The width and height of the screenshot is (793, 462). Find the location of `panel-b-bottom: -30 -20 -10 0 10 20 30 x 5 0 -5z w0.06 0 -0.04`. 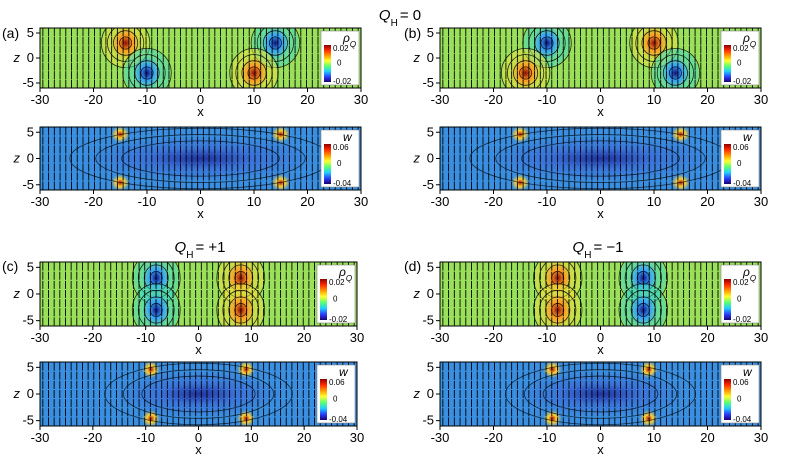

panel-b-bottom: -30 -20 -10 0 10 20 30 x 5 0 -5z w0.06 0 -0.04 is located at coordinates (591, 172).